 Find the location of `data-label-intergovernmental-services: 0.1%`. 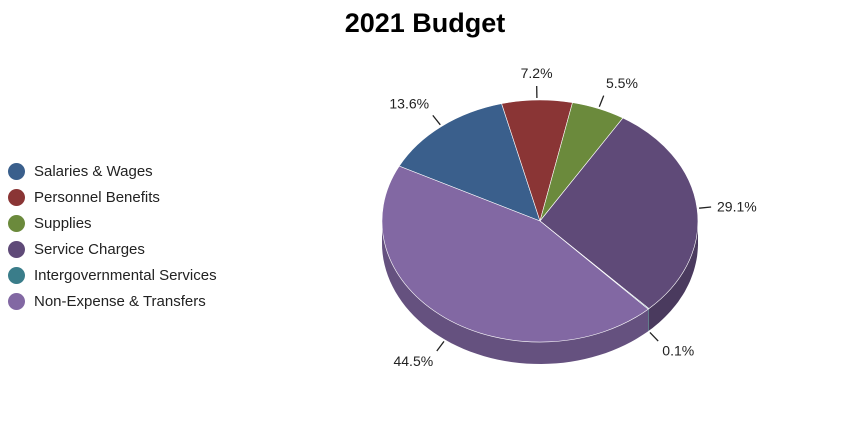

data-label-intergovernmental-services: 0.1% is located at coordinates (678, 350).